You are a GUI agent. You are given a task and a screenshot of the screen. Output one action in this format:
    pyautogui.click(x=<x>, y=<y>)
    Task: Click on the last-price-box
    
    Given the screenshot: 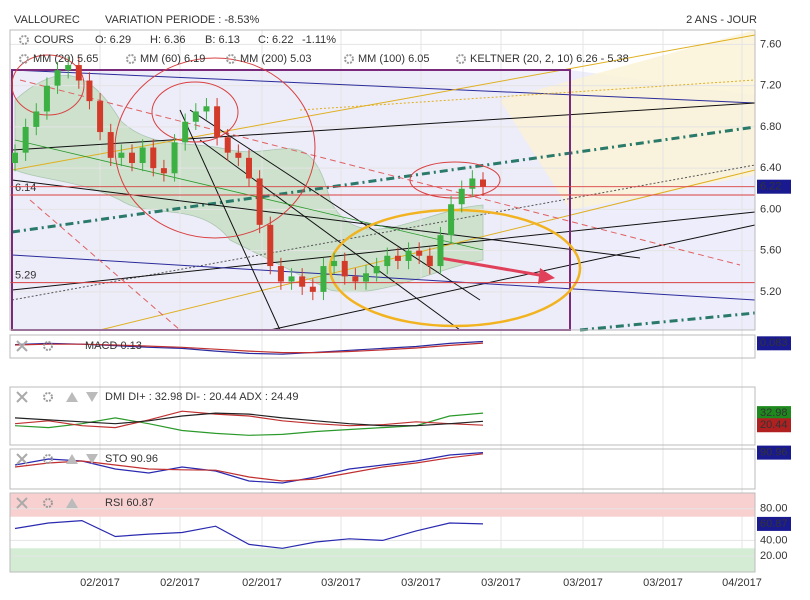 What is the action you would take?
    pyautogui.click(x=774, y=186)
    